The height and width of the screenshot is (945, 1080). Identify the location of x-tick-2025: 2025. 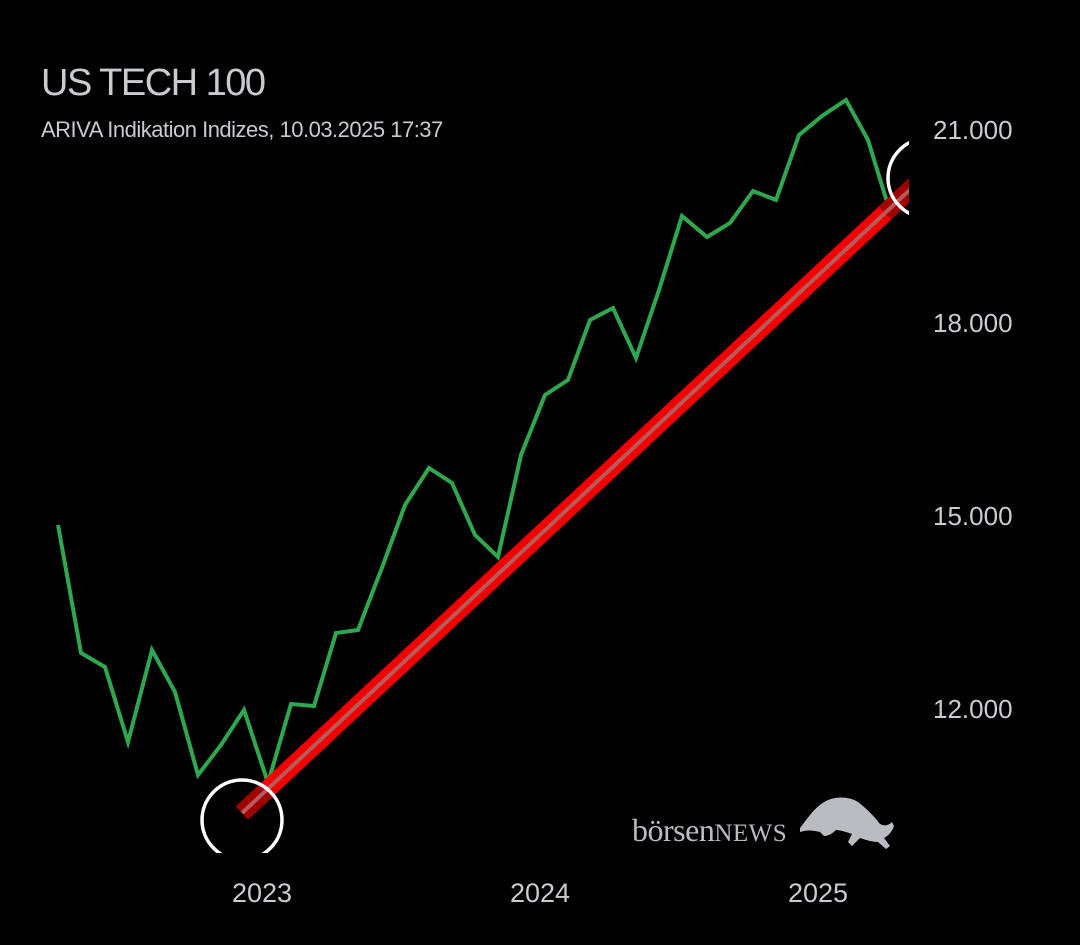
(818, 893).